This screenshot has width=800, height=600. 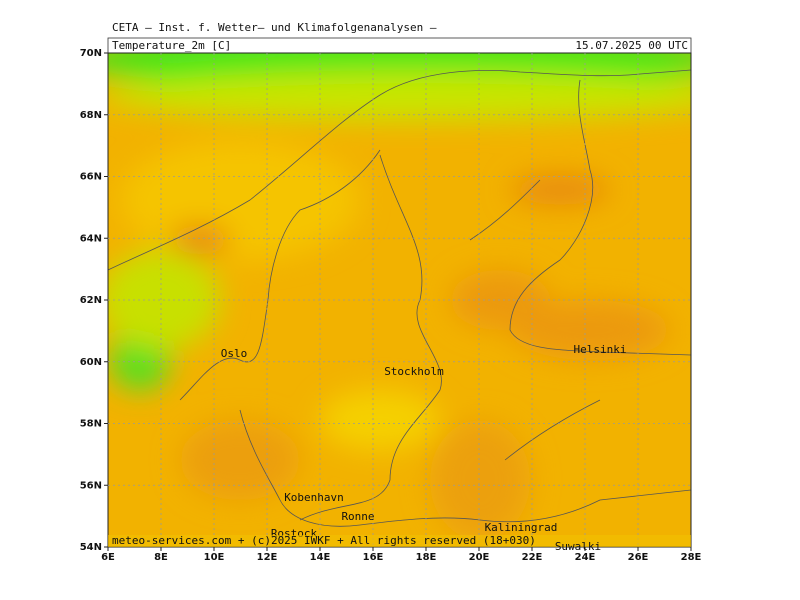 What do you see at coordinates (214, 557) in the screenshot?
I see `lon-label: 10E` at bounding box center [214, 557].